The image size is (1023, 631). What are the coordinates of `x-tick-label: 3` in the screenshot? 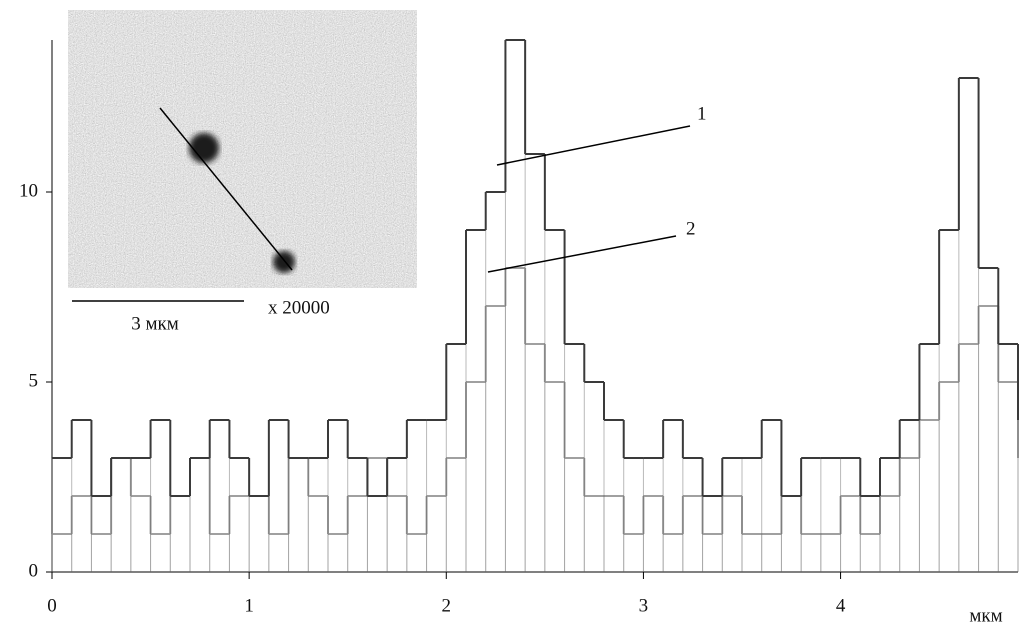 It's located at (644, 605).